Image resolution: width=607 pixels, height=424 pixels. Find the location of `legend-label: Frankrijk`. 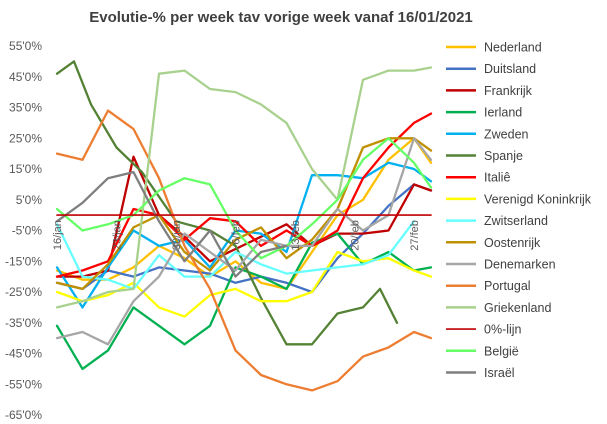

legend-label: Frankrijk is located at coordinates (508, 91).